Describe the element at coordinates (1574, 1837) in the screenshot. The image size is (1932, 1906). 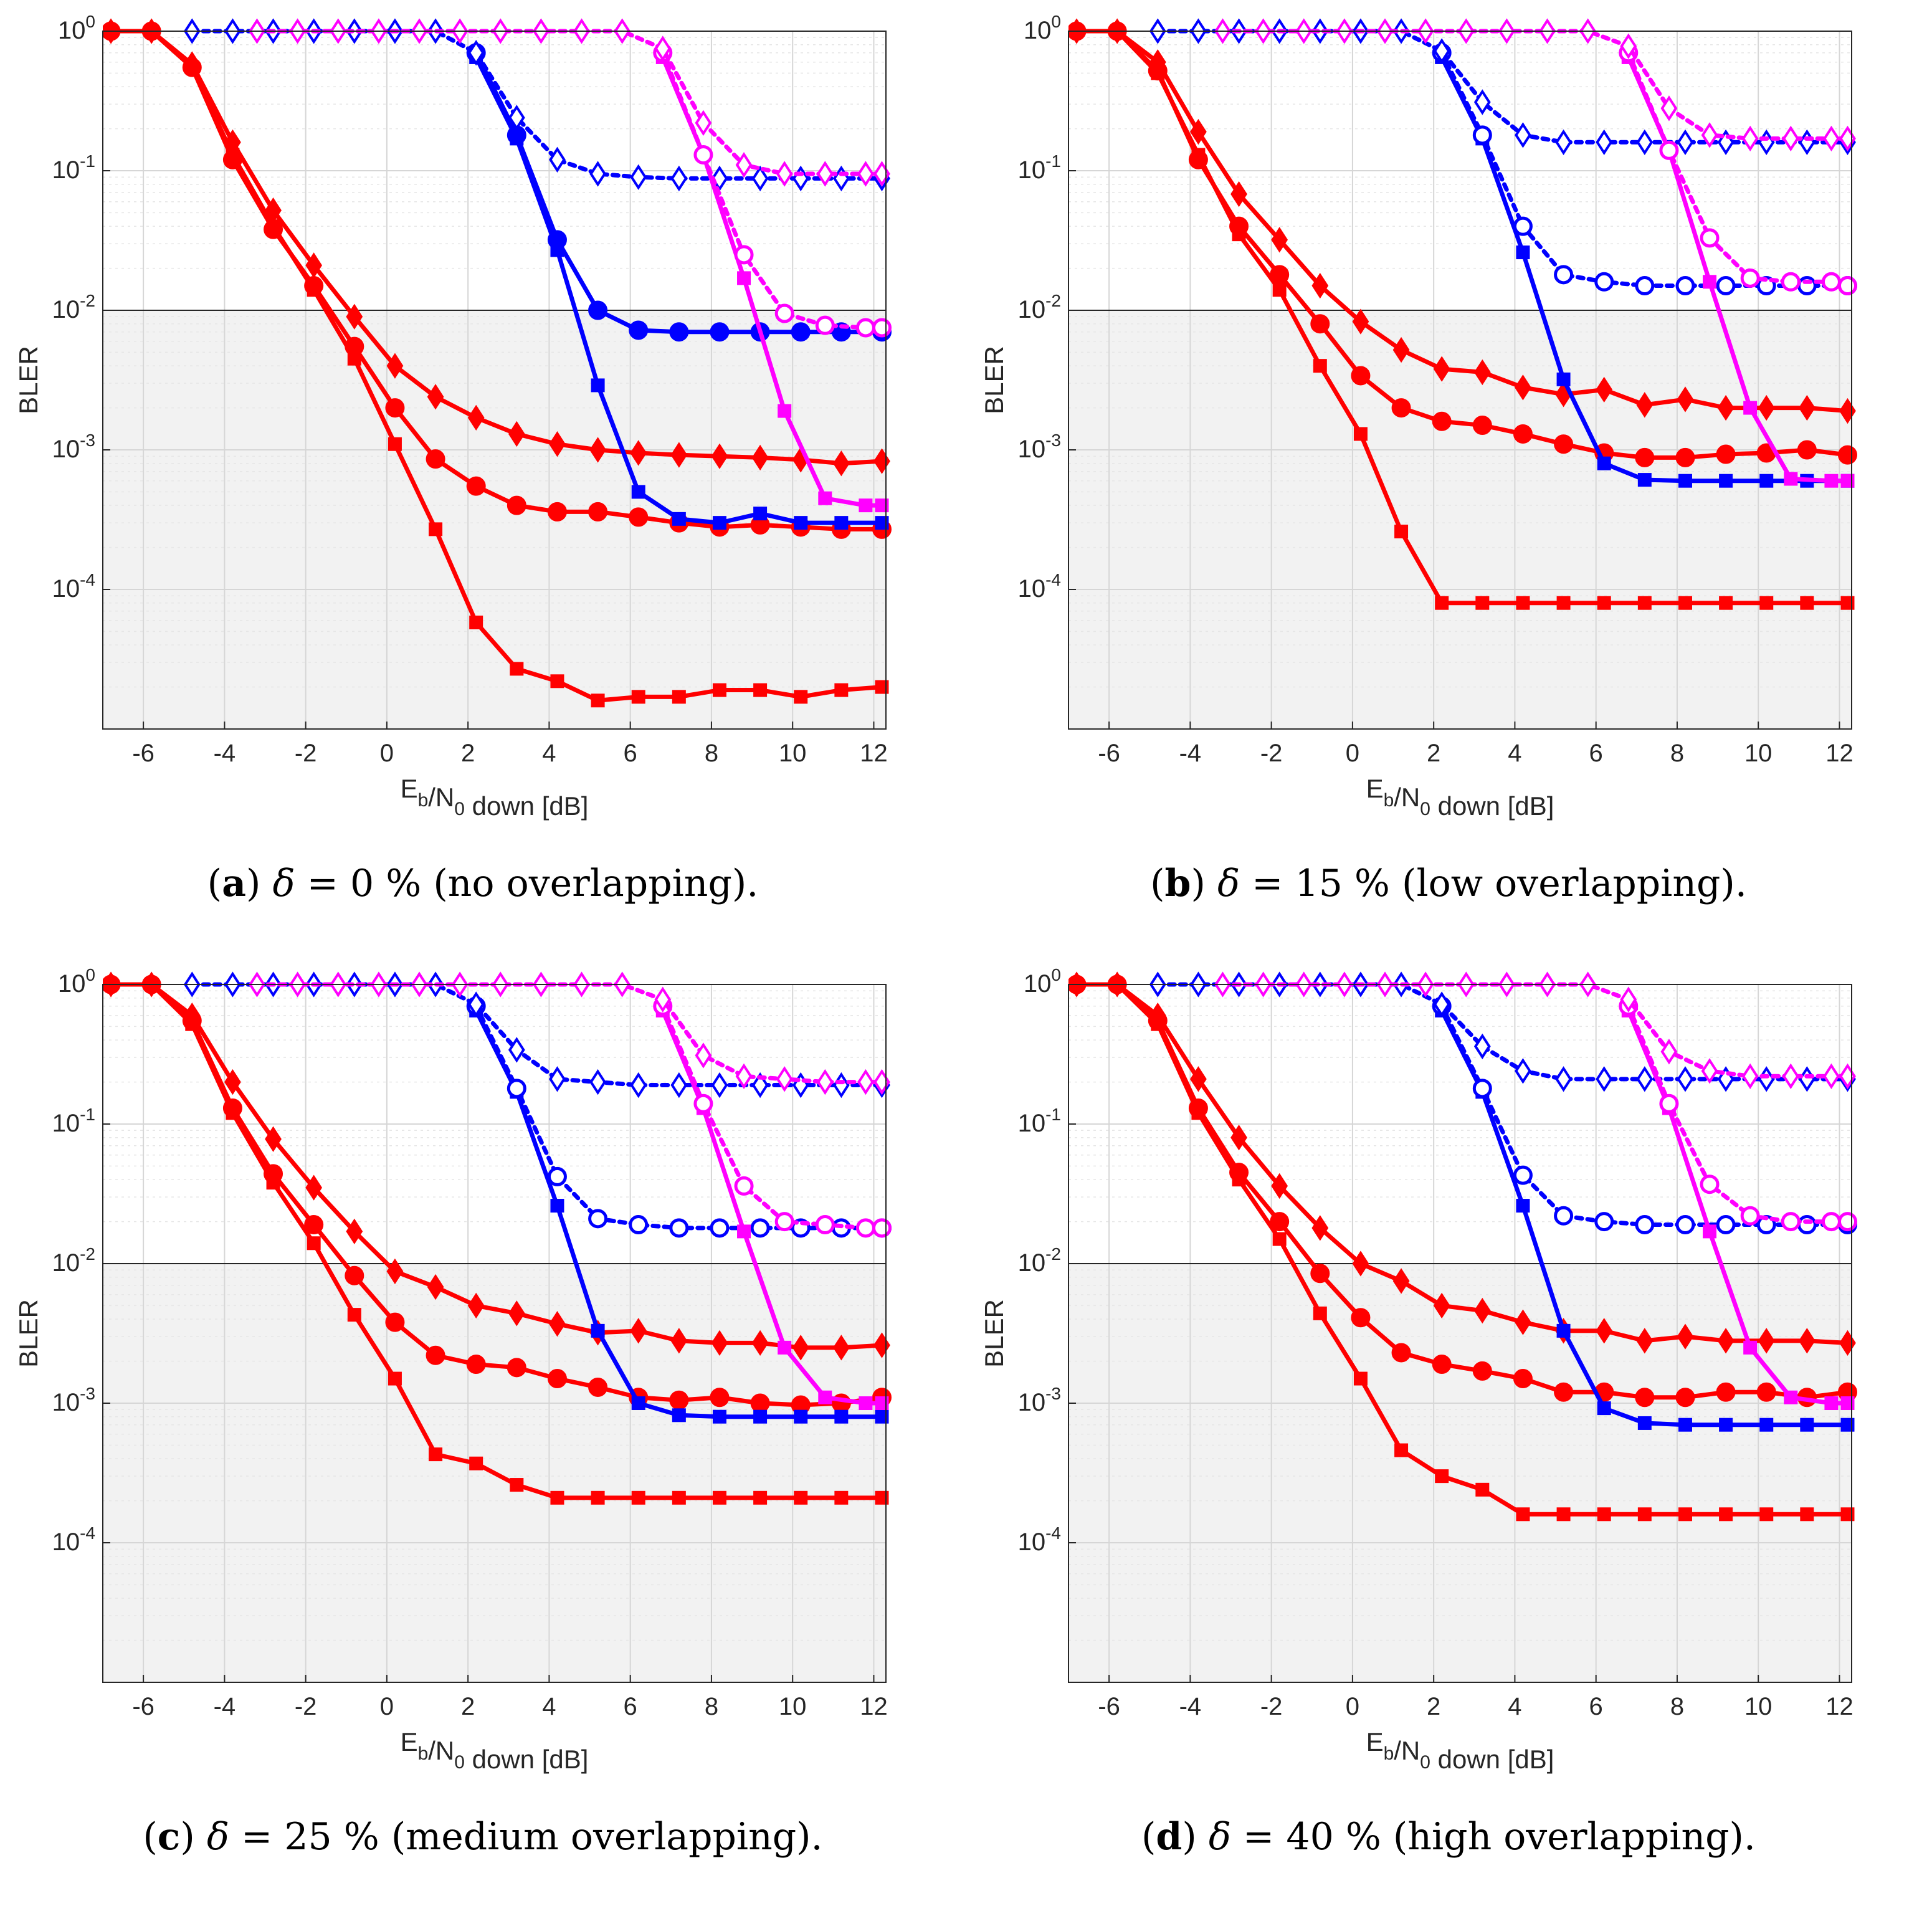
I see `caption-desc: (high overlapping).` at that location.